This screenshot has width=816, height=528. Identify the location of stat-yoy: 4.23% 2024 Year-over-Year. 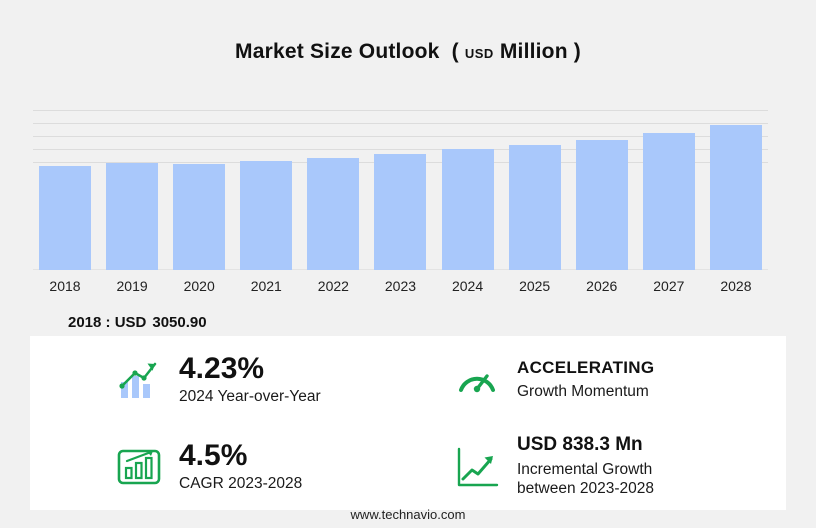
(219, 379).